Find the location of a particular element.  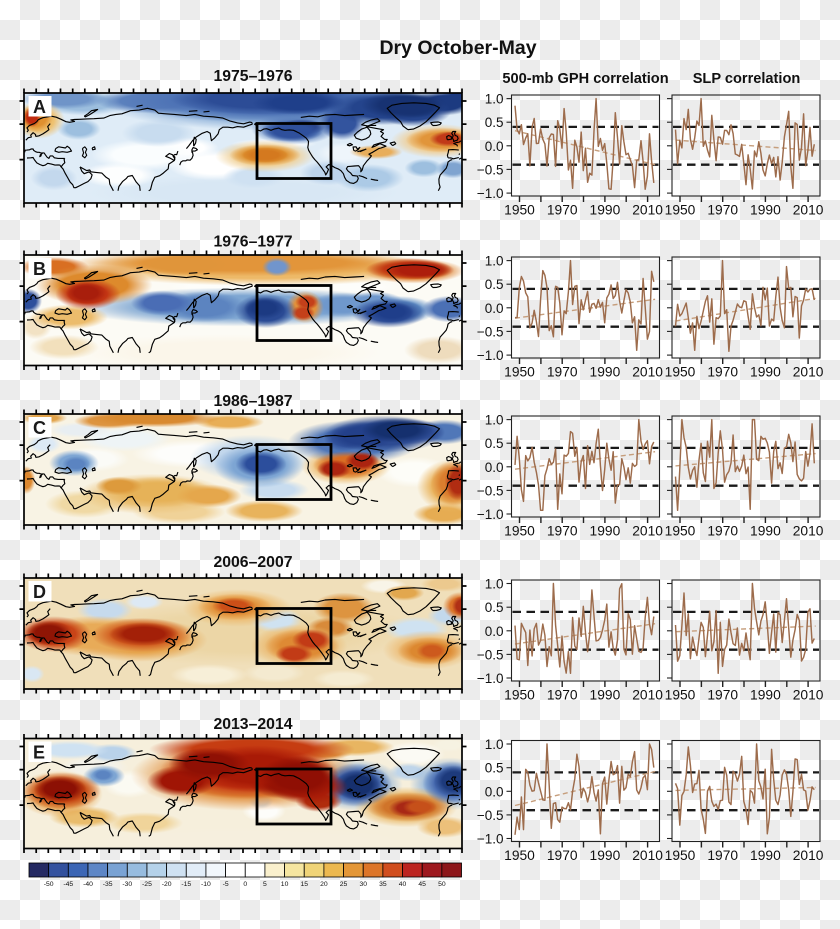

svg-text: -5 is located at coordinates (226, 884).